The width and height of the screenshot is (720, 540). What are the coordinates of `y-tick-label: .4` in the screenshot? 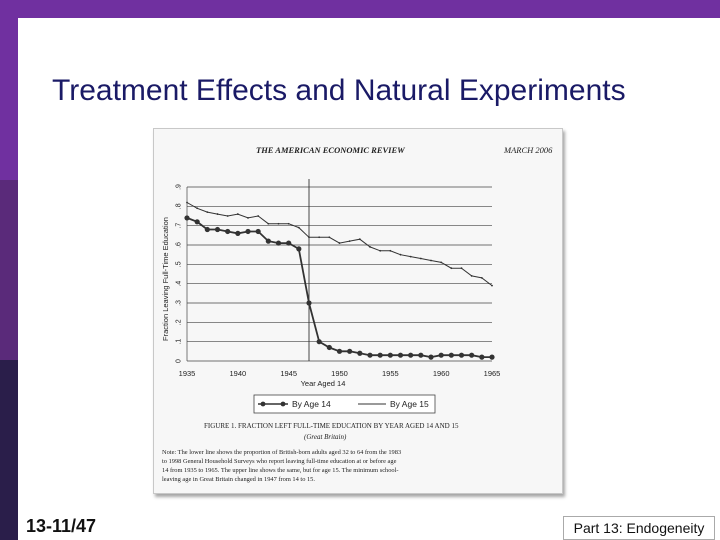 It's located at (179, 284).